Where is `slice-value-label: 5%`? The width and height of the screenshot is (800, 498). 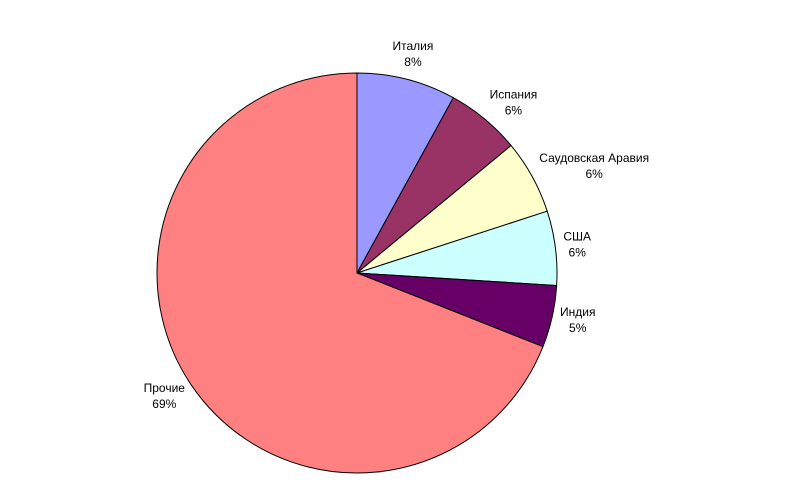
slice-value-label: 5% is located at coordinates (578, 328).